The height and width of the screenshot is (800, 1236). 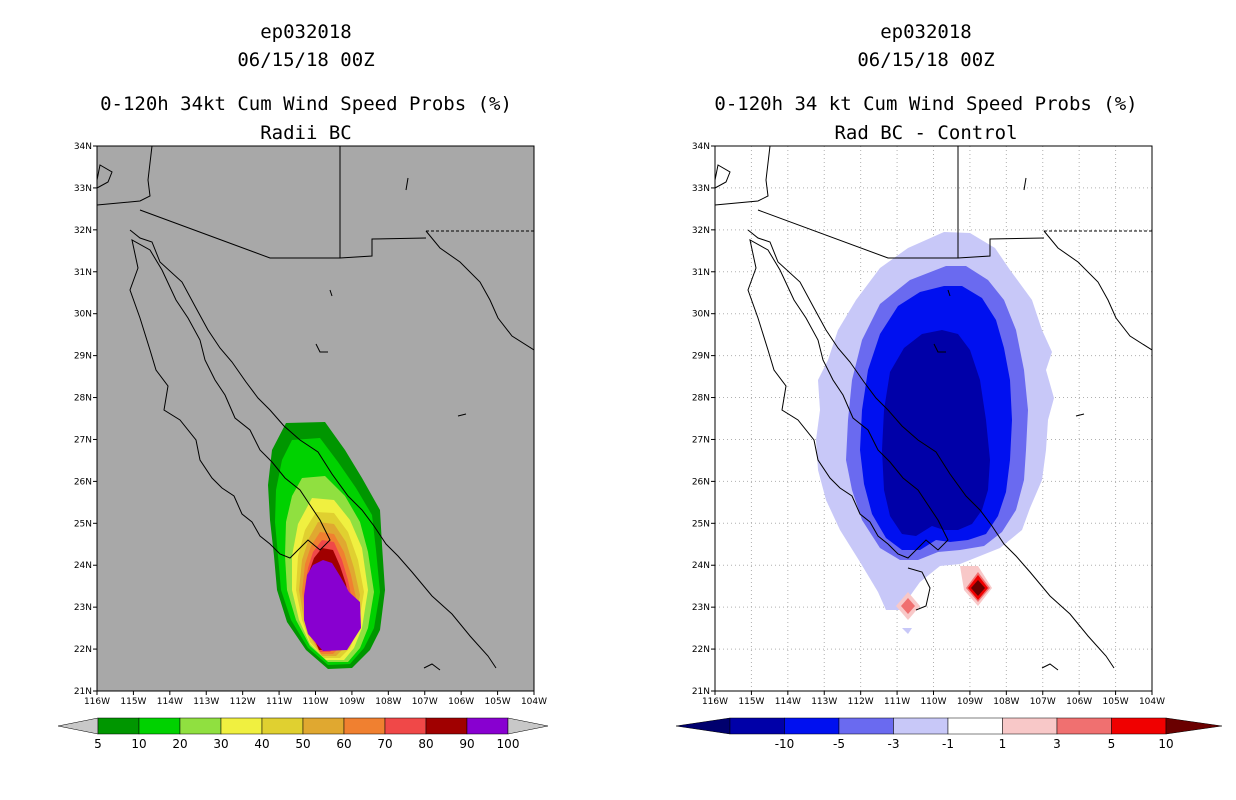 What do you see at coordinates (306, 60) in the screenshot?
I see `left-datetime: 06/15/18 00Z` at bounding box center [306, 60].